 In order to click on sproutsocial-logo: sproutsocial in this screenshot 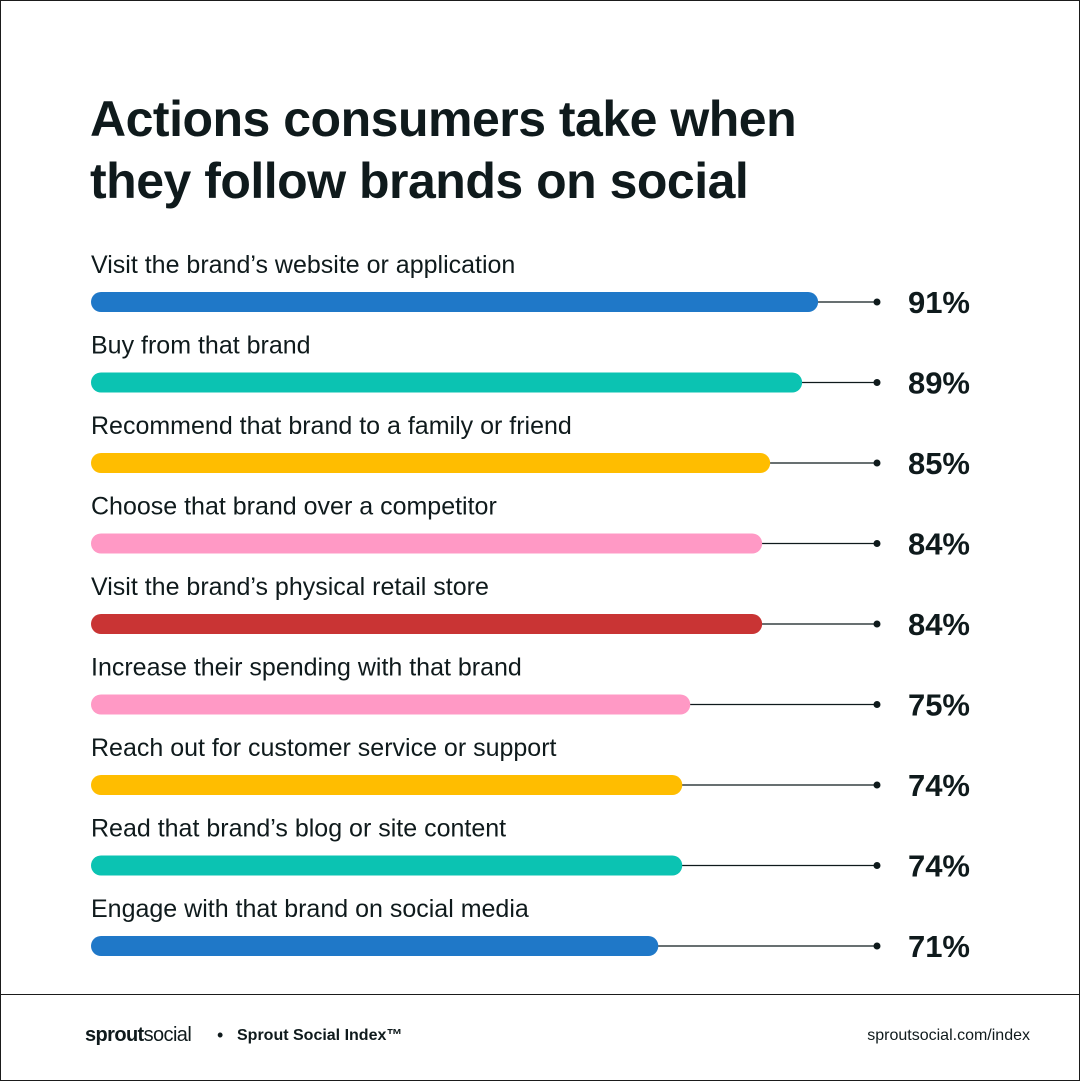, I will do `click(138, 1035)`.